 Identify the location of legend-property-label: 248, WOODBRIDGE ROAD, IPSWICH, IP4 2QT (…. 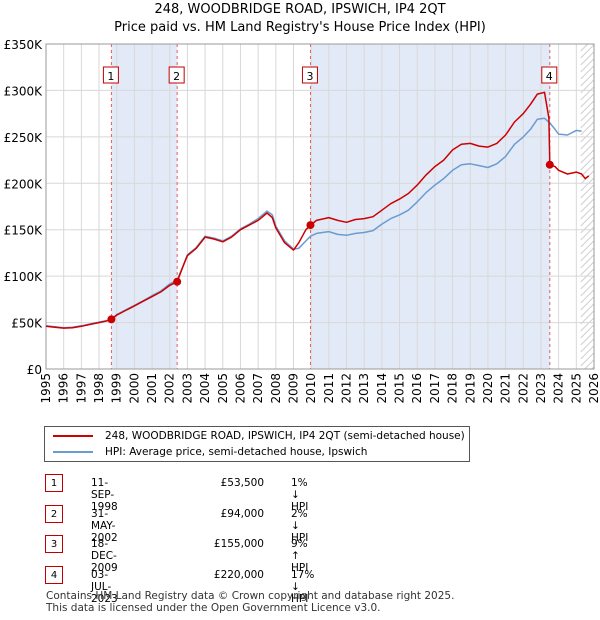
(285, 436).